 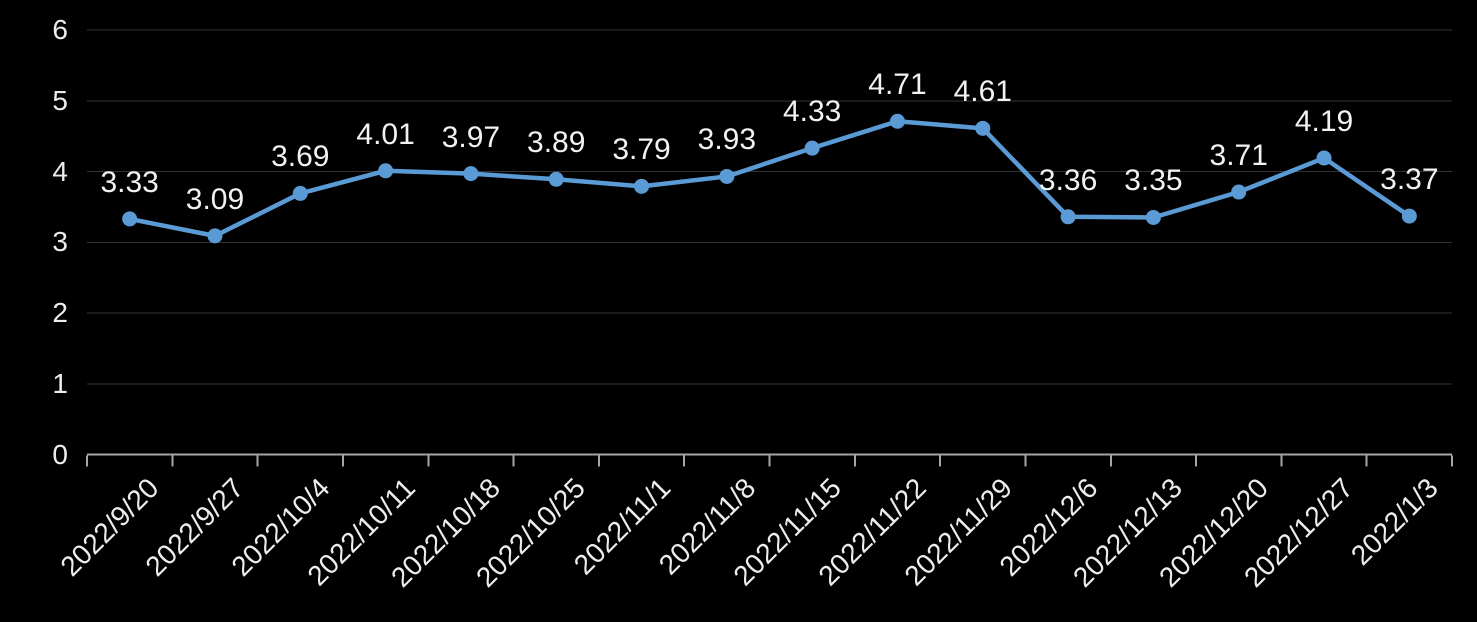 I want to click on y-axis-tick-label-3: 3, so click(x=60, y=242).